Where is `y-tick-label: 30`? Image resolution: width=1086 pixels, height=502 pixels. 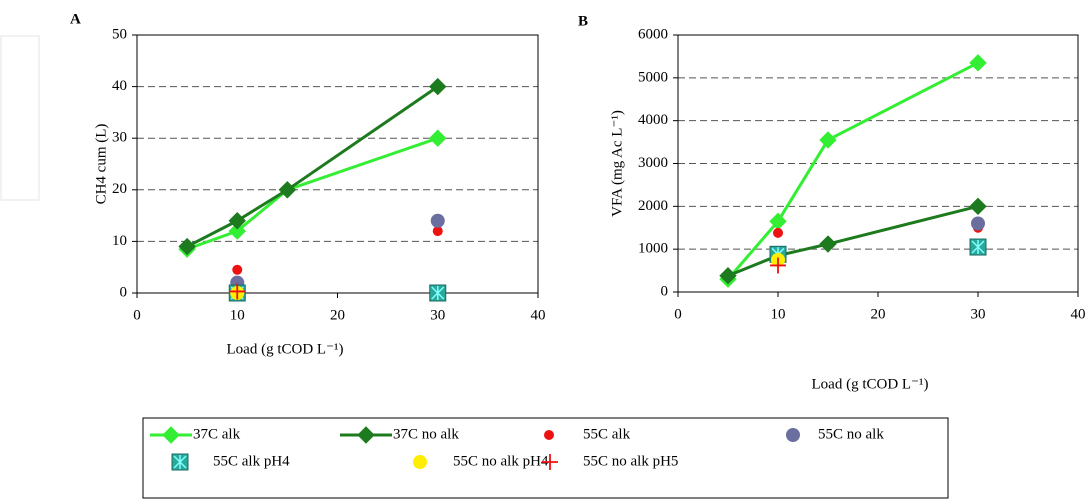
y-tick-label: 30 is located at coordinates (119, 138).